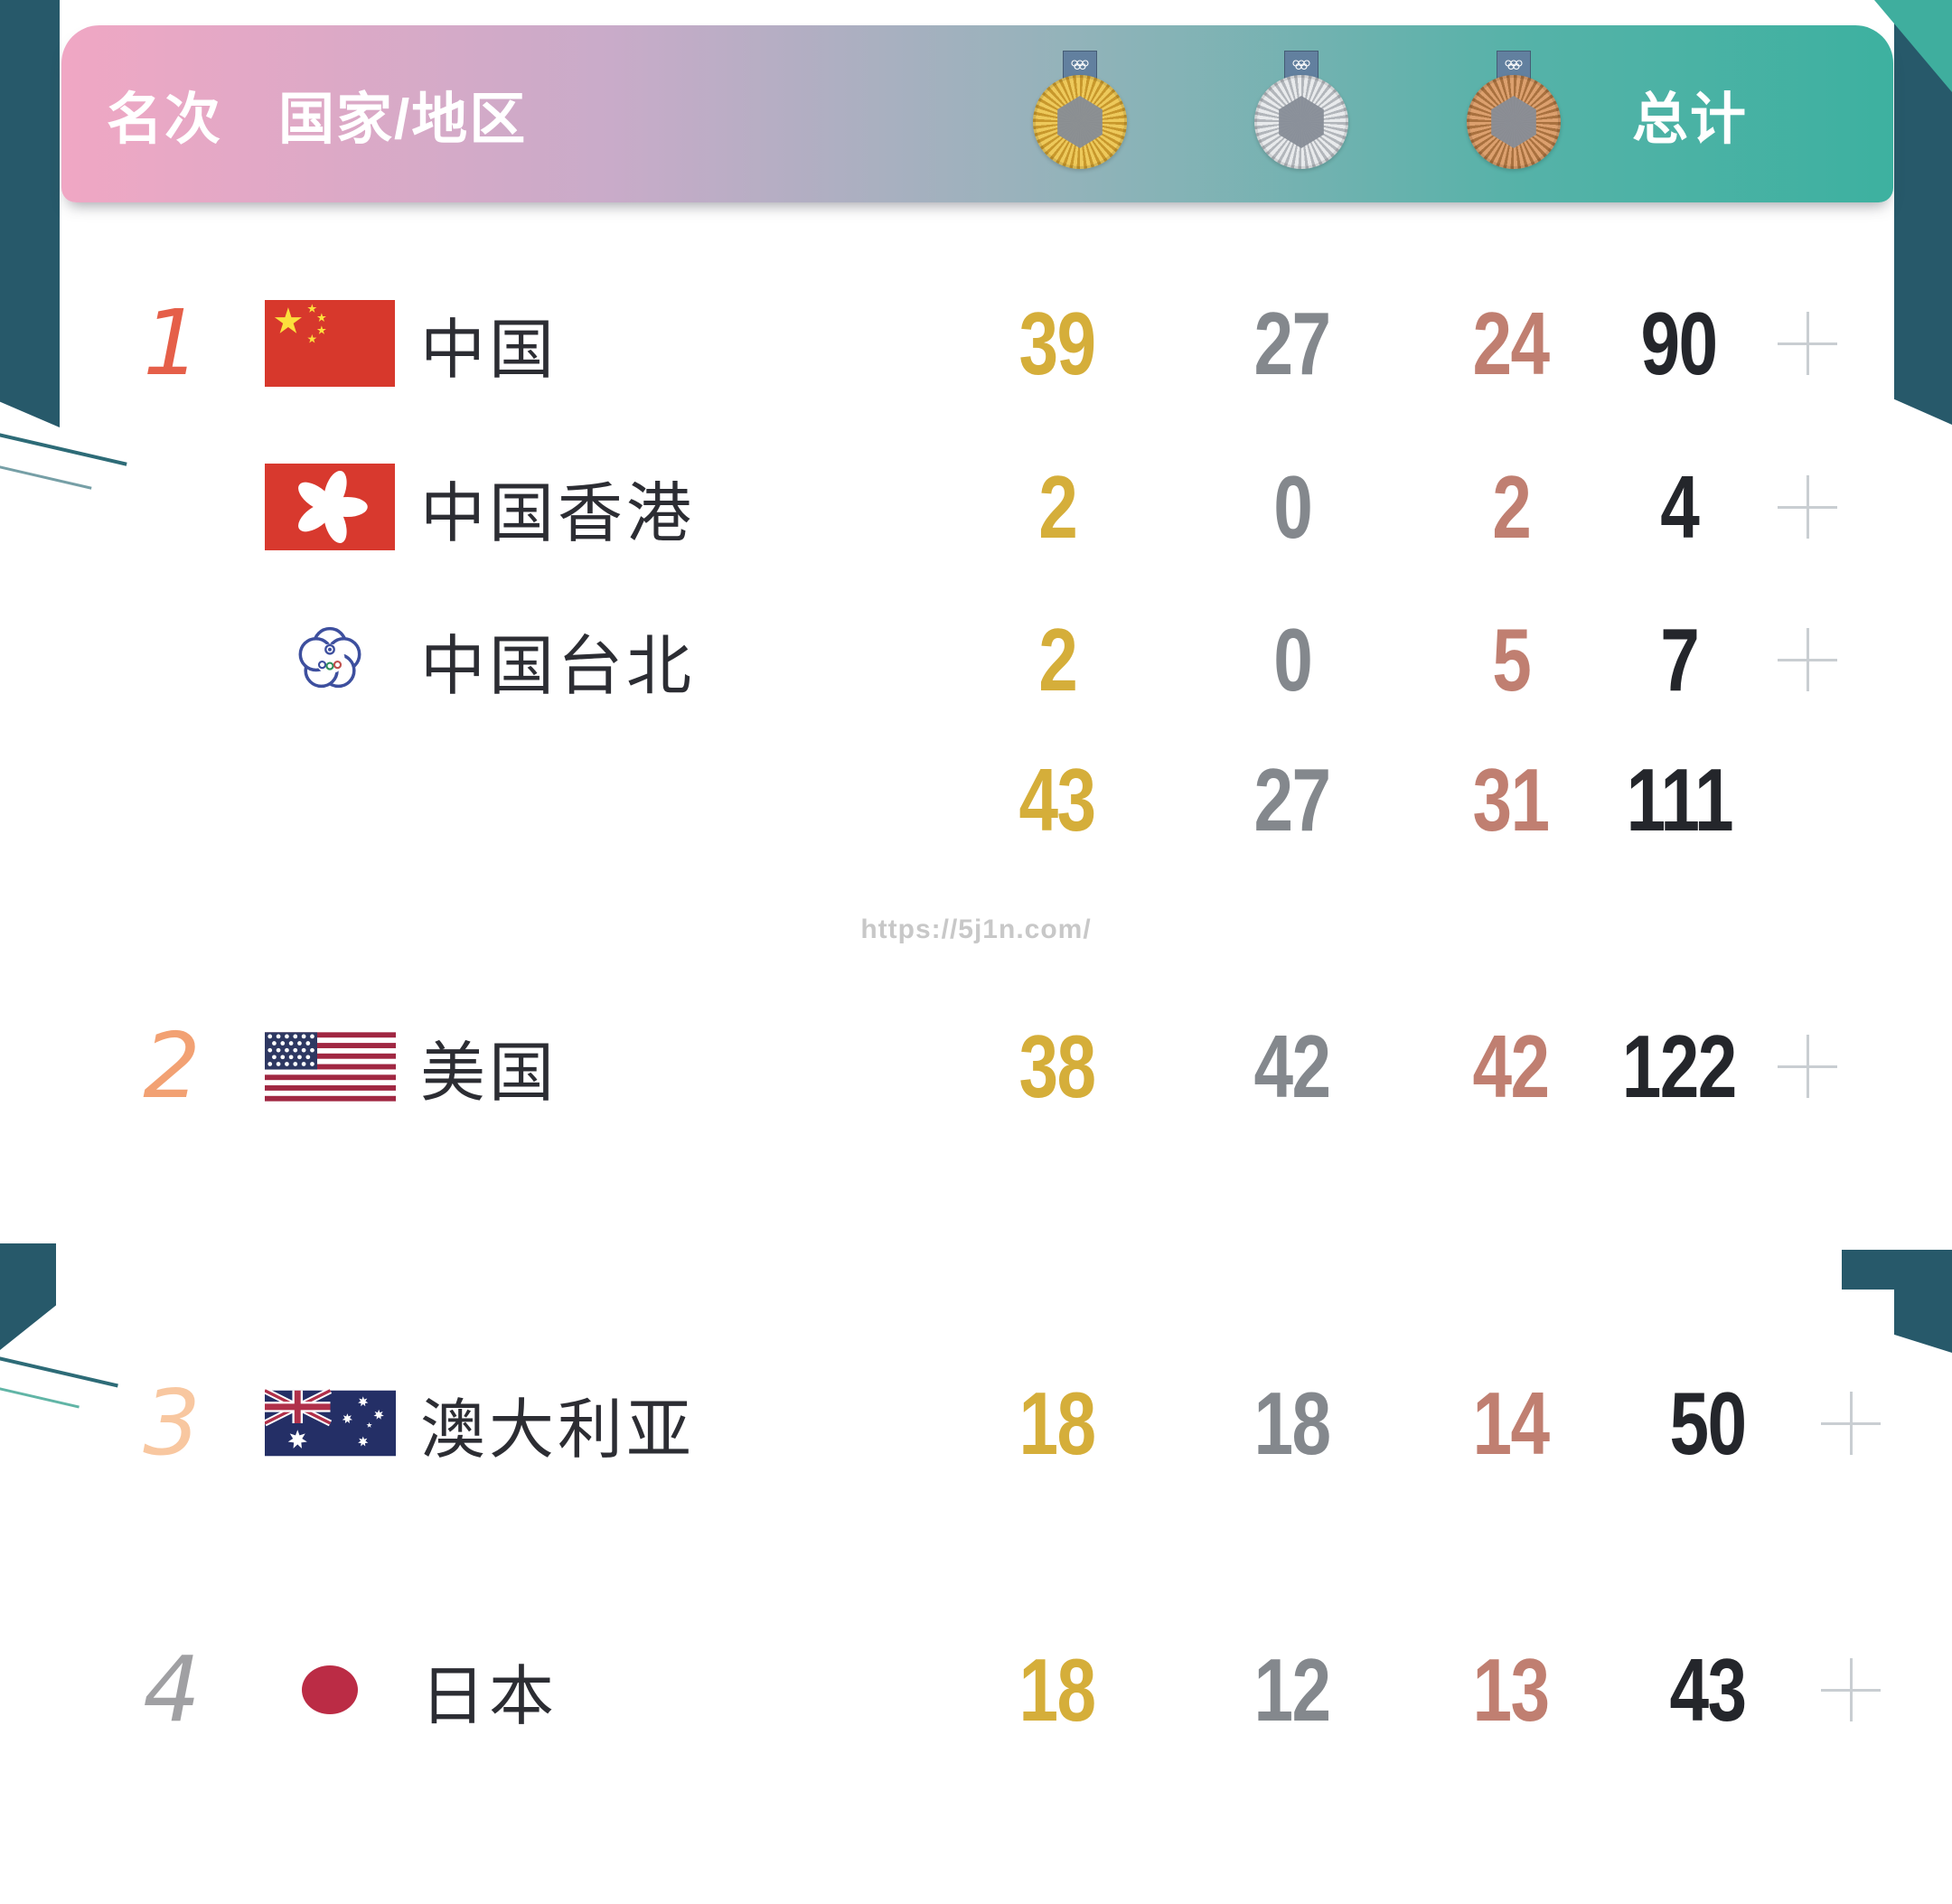 The height and width of the screenshot is (1904, 1952). What do you see at coordinates (489, 1073) in the screenshot?
I see `country-name: 美国` at bounding box center [489, 1073].